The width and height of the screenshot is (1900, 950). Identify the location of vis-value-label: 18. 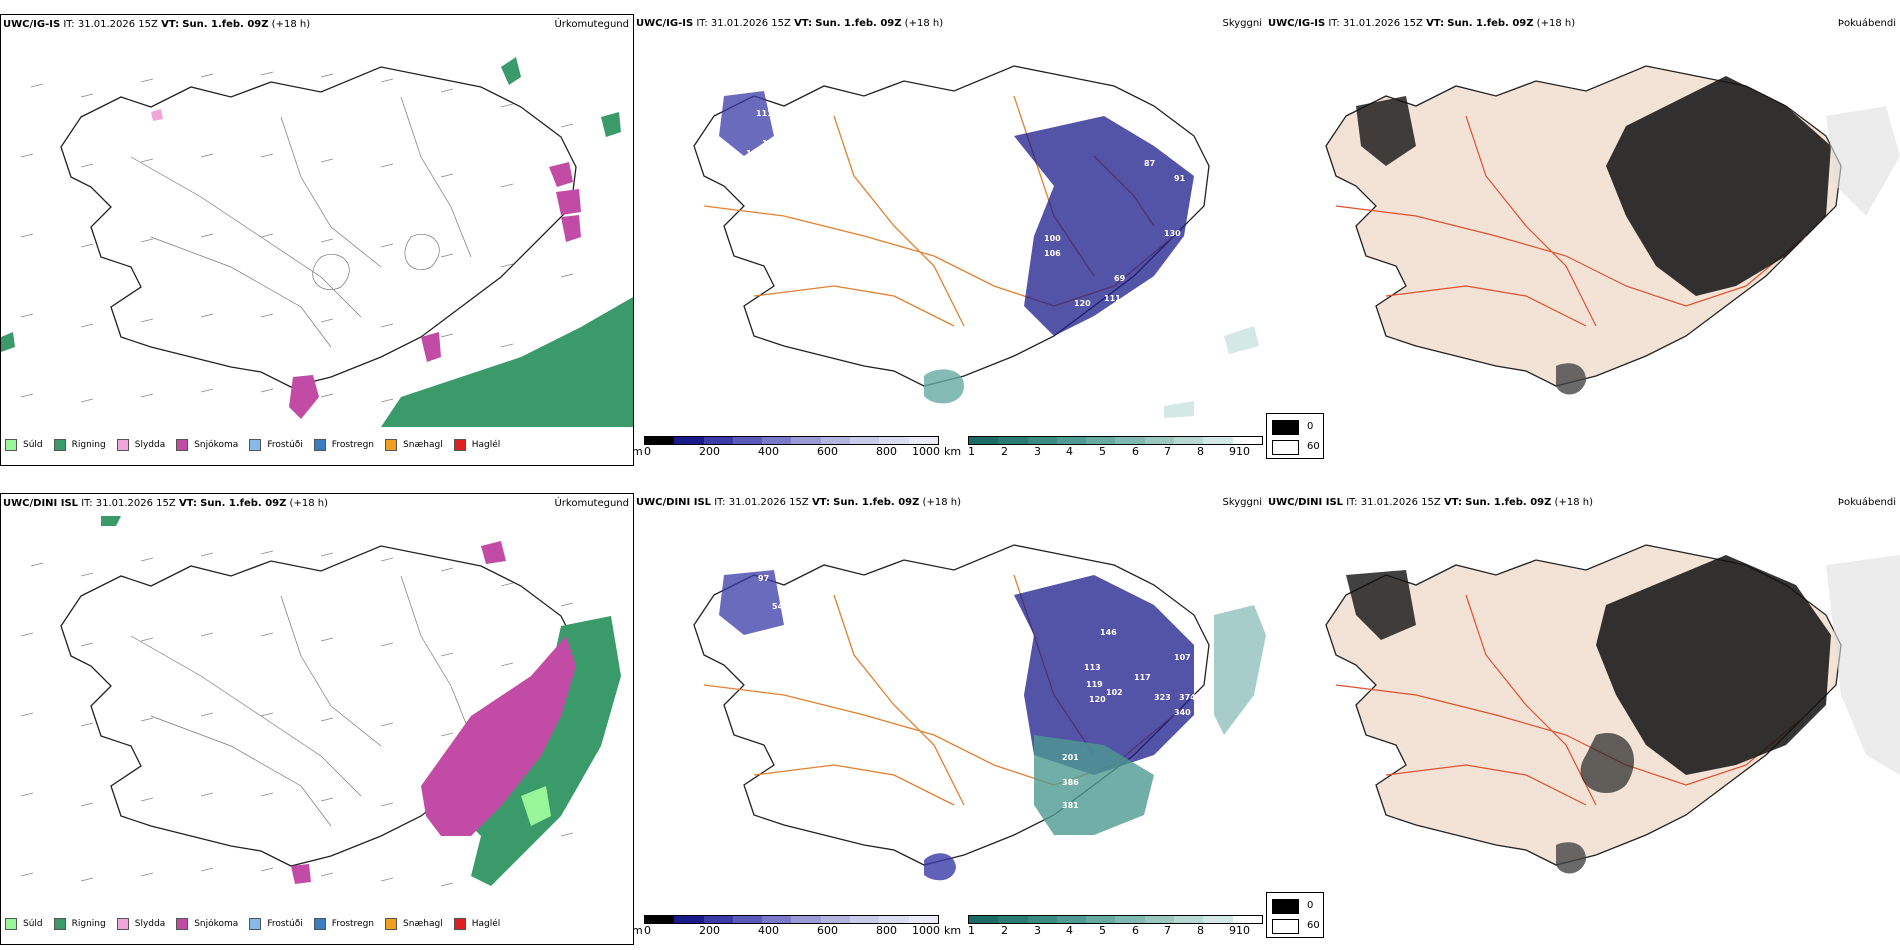
(768, 143).